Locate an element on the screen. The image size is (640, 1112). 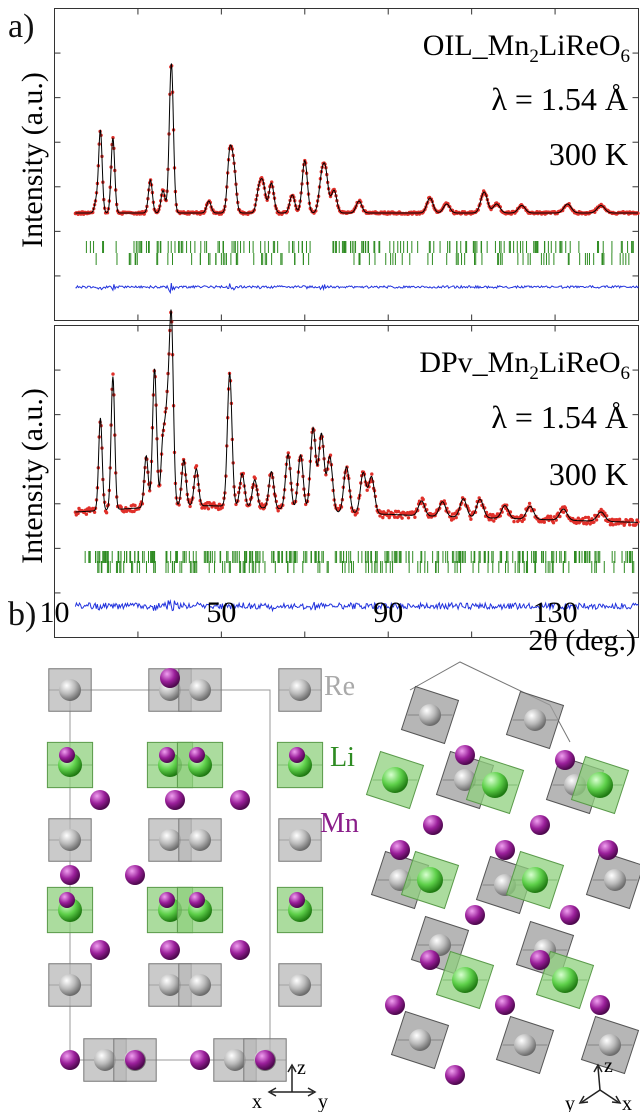
panel-b-label: b) is located at coordinates (22, 614).